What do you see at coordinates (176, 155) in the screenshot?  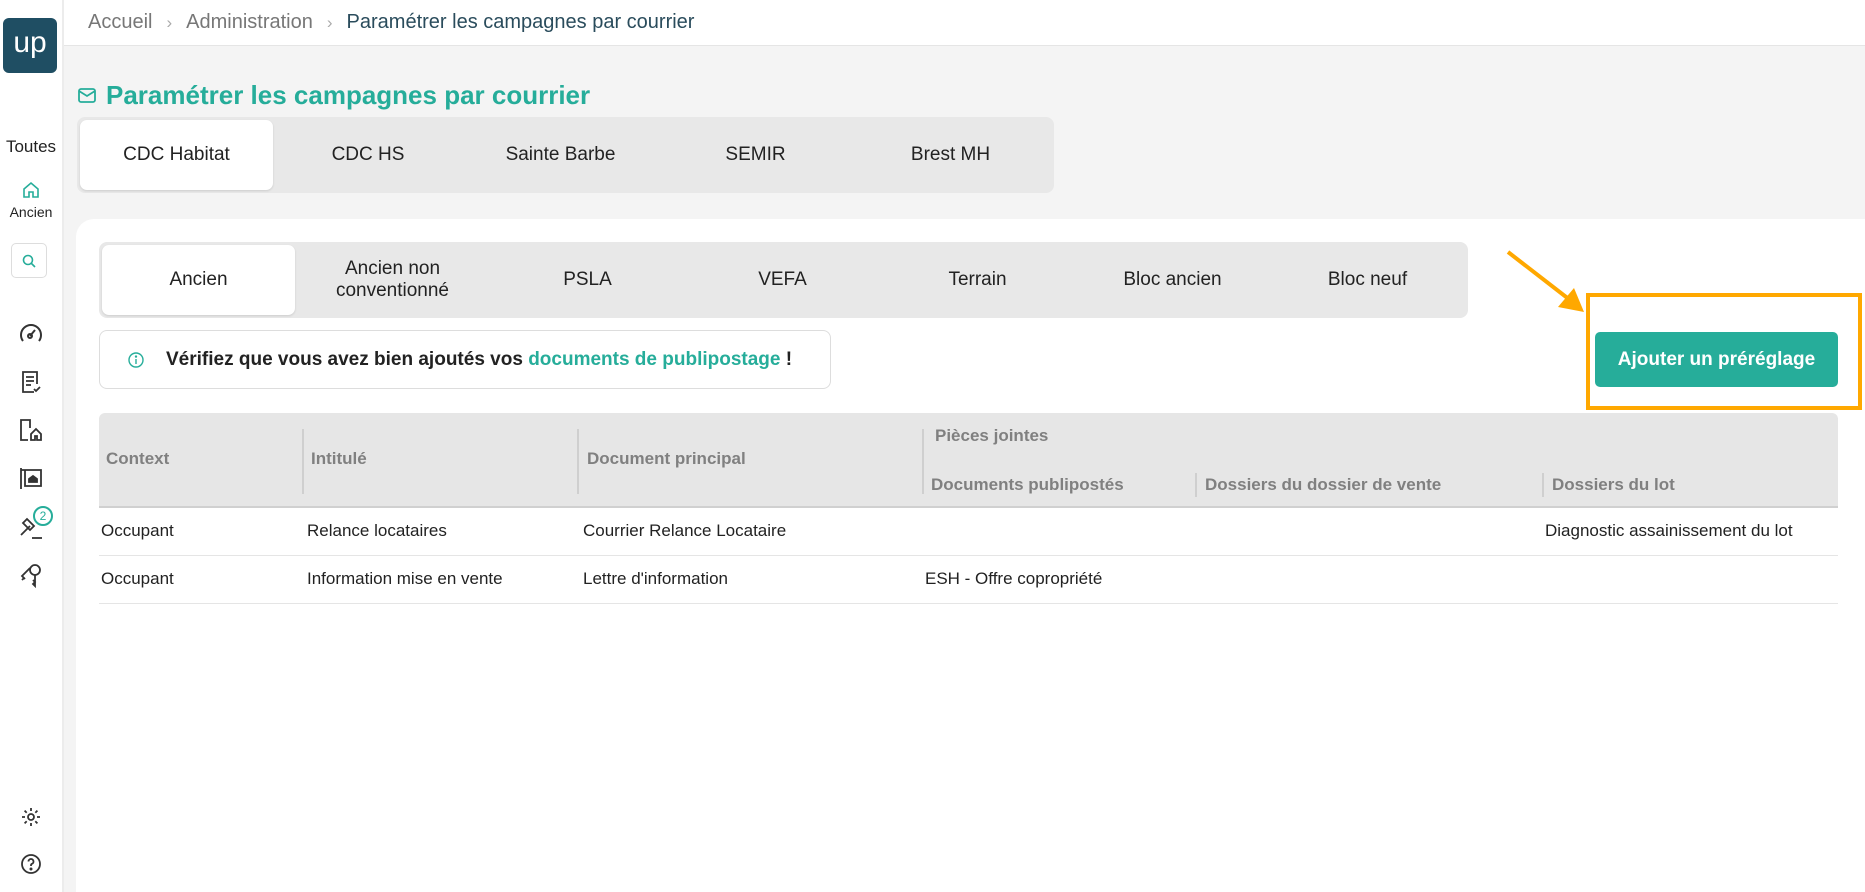 I see `tab-cdc-habitat: CDC Habitat` at bounding box center [176, 155].